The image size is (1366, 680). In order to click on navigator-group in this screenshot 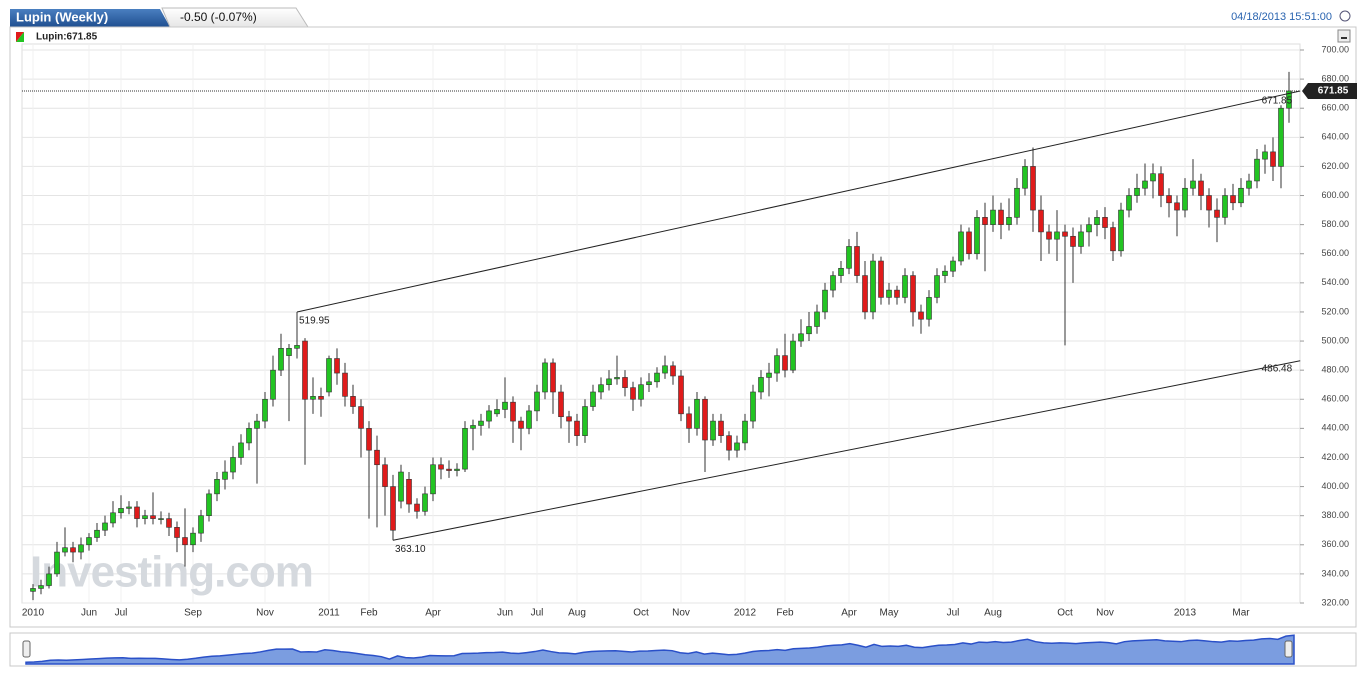, I will do `click(660, 649)`.